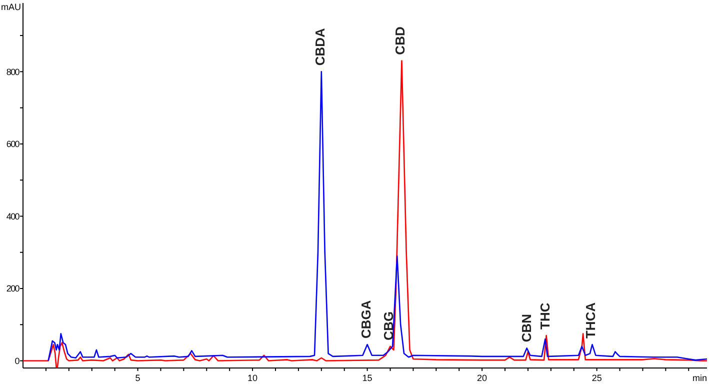  What do you see at coordinates (13, 289) in the screenshot?
I see `y-tick-label: 200` at bounding box center [13, 289].